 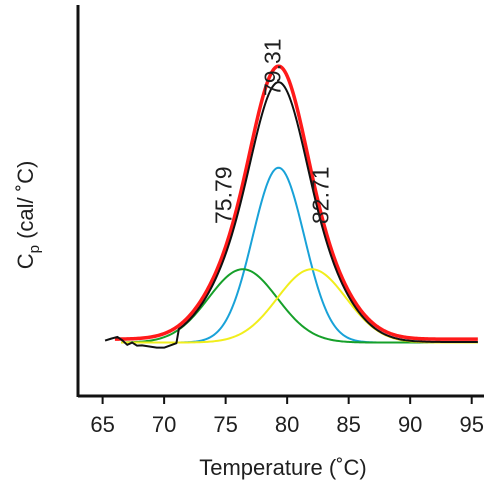 What do you see at coordinates (25, 261) in the screenshot?
I see `y-axis-label-main: C` at bounding box center [25, 261].